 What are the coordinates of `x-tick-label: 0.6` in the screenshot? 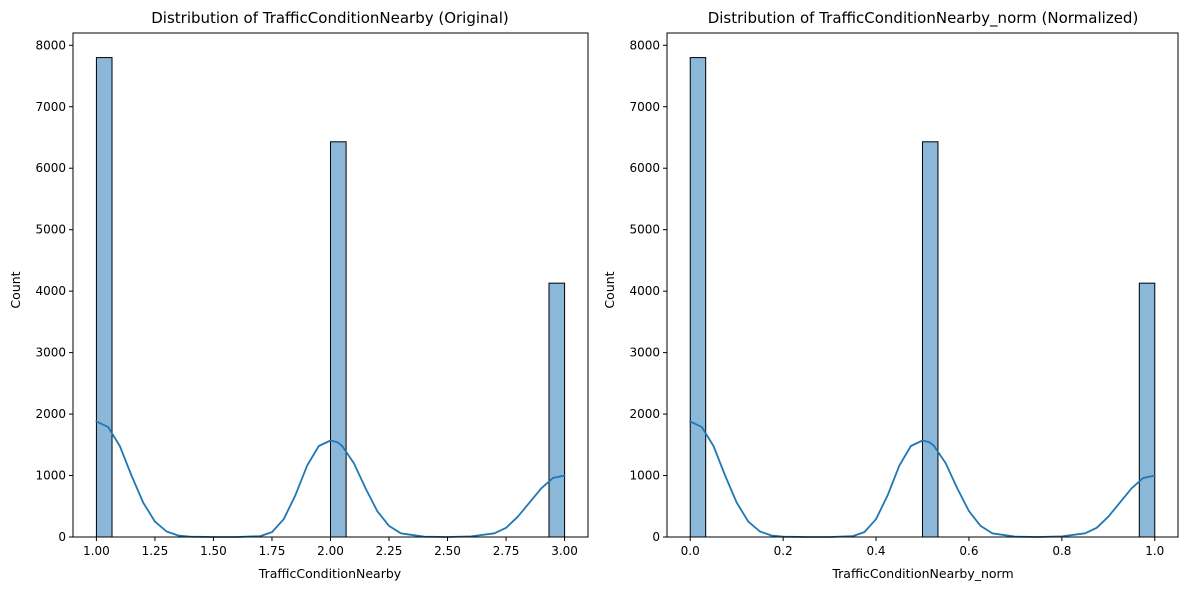 It's located at (968, 551).